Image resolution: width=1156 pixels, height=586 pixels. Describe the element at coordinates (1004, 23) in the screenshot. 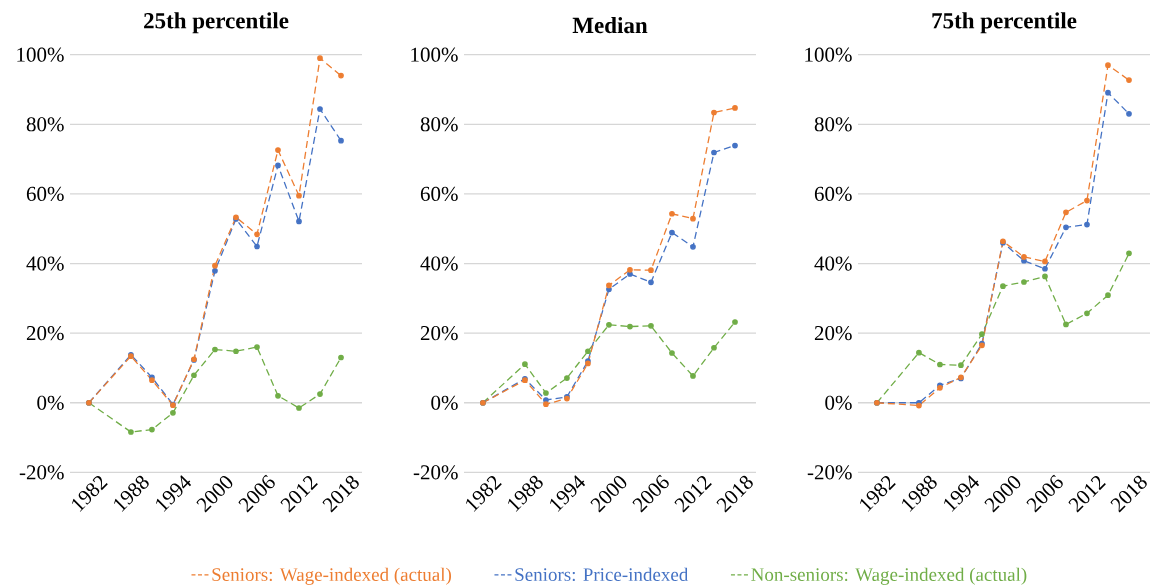

I see `chart-title: 75th percentile` at that location.